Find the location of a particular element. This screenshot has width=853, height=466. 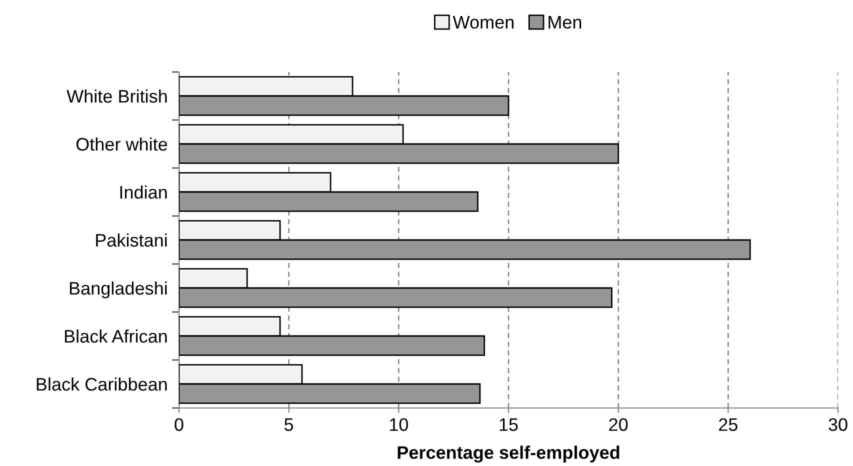

y-tick-label: Black Caribbean is located at coordinates (101, 384).